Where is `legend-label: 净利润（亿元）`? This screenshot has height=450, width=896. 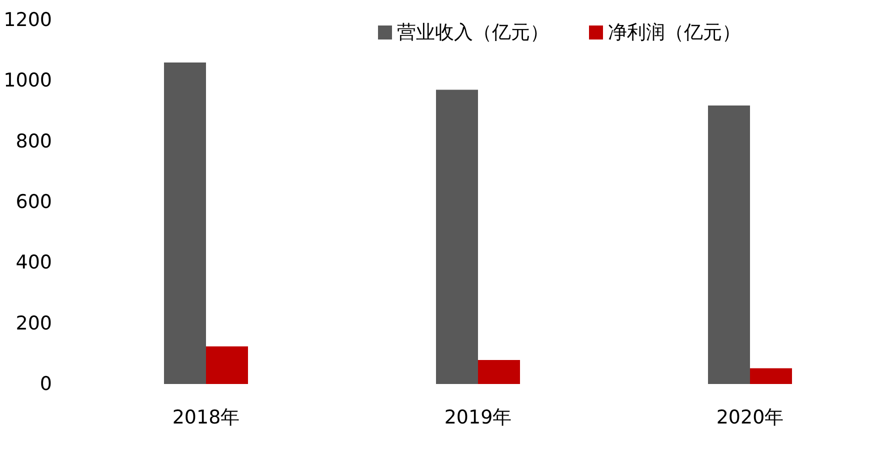 legend-label: 净利润（亿元） is located at coordinates (674, 33).